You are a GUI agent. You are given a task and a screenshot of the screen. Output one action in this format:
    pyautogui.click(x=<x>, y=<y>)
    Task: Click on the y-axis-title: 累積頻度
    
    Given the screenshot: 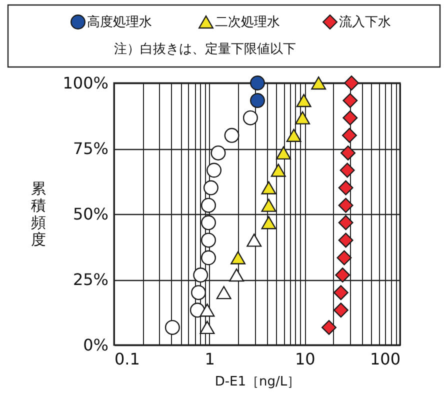 What is the action you would take?
    pyautogui.click(x=38, y=214)
    